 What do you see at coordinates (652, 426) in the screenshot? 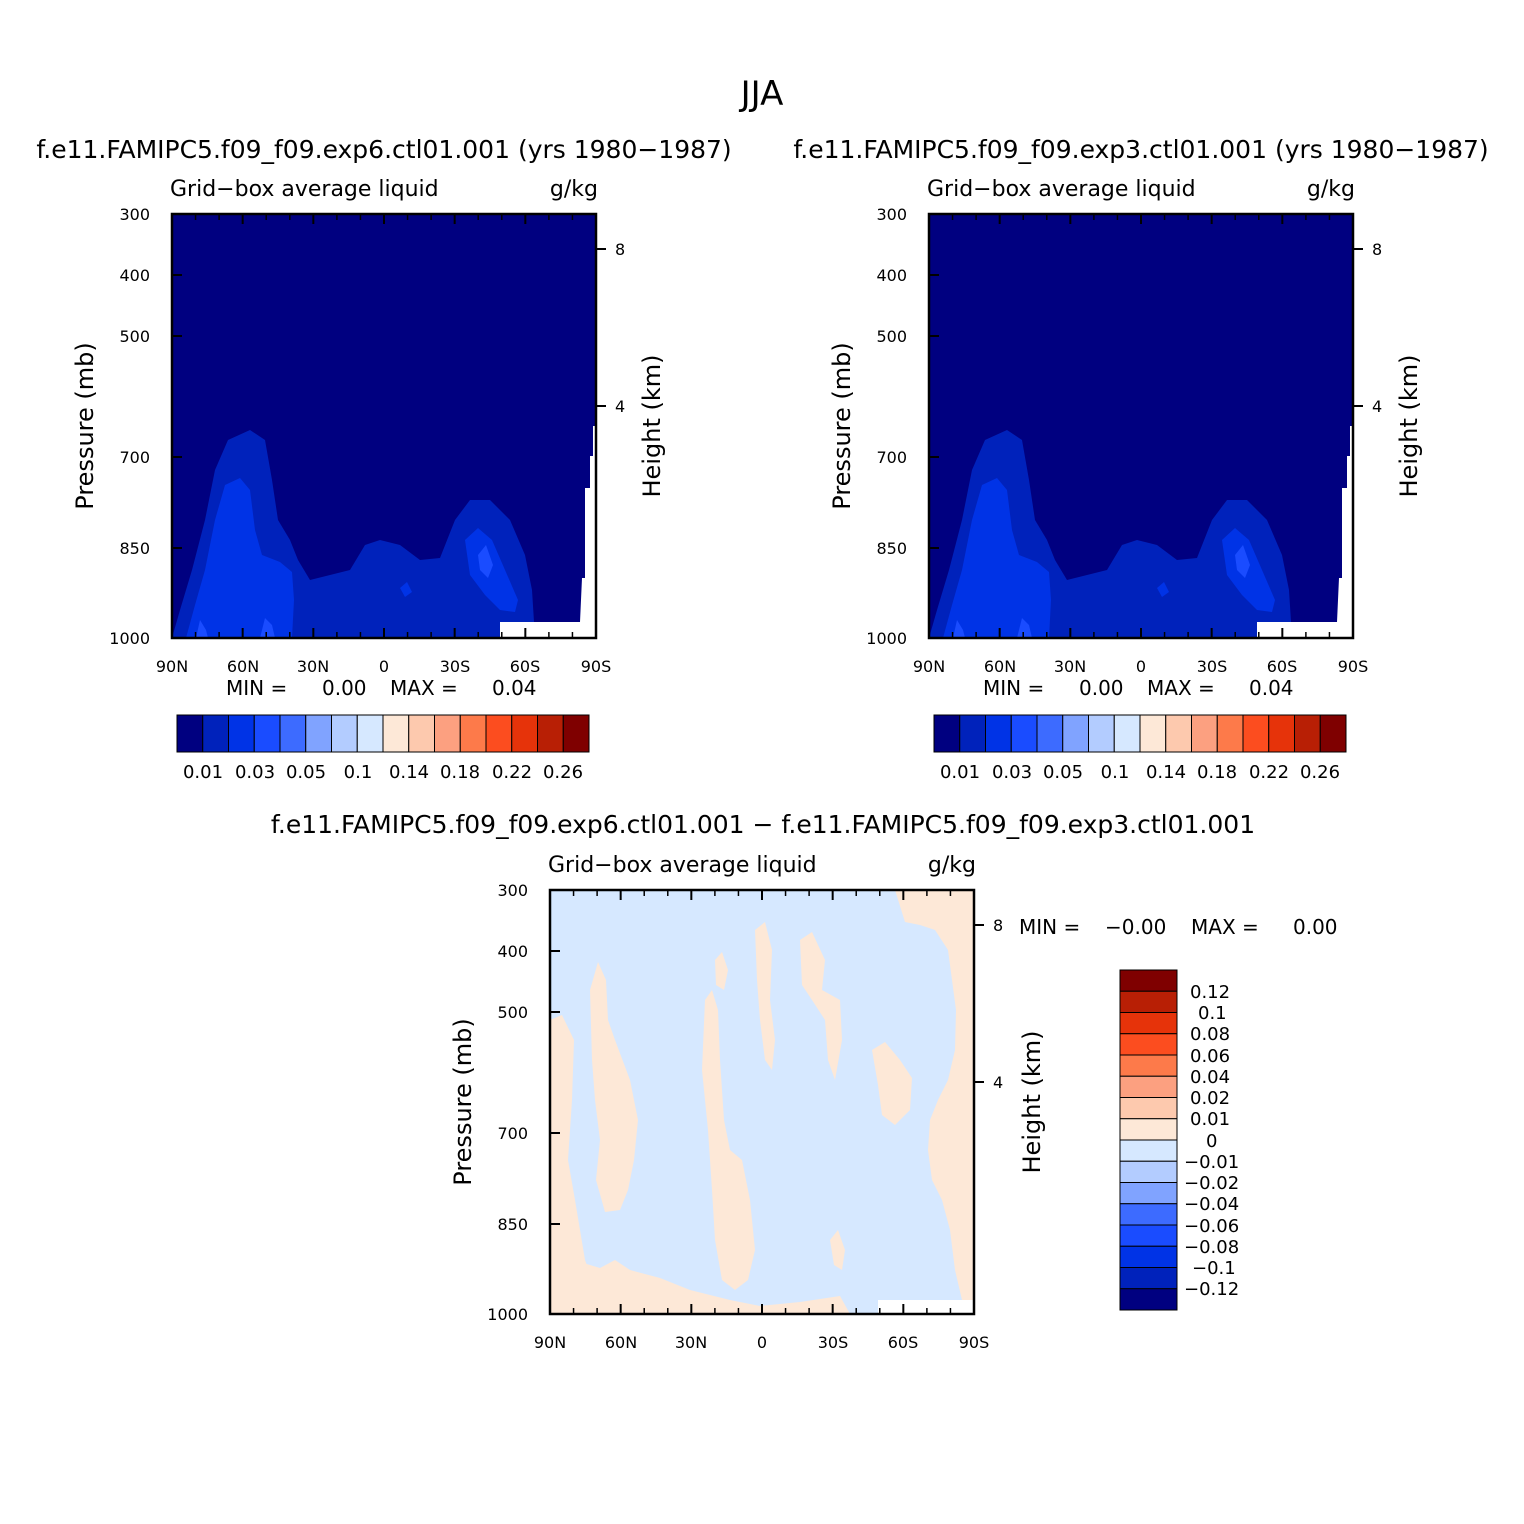
I see `y2-axis-label: Height (km)` at bounding box center [652, 426].